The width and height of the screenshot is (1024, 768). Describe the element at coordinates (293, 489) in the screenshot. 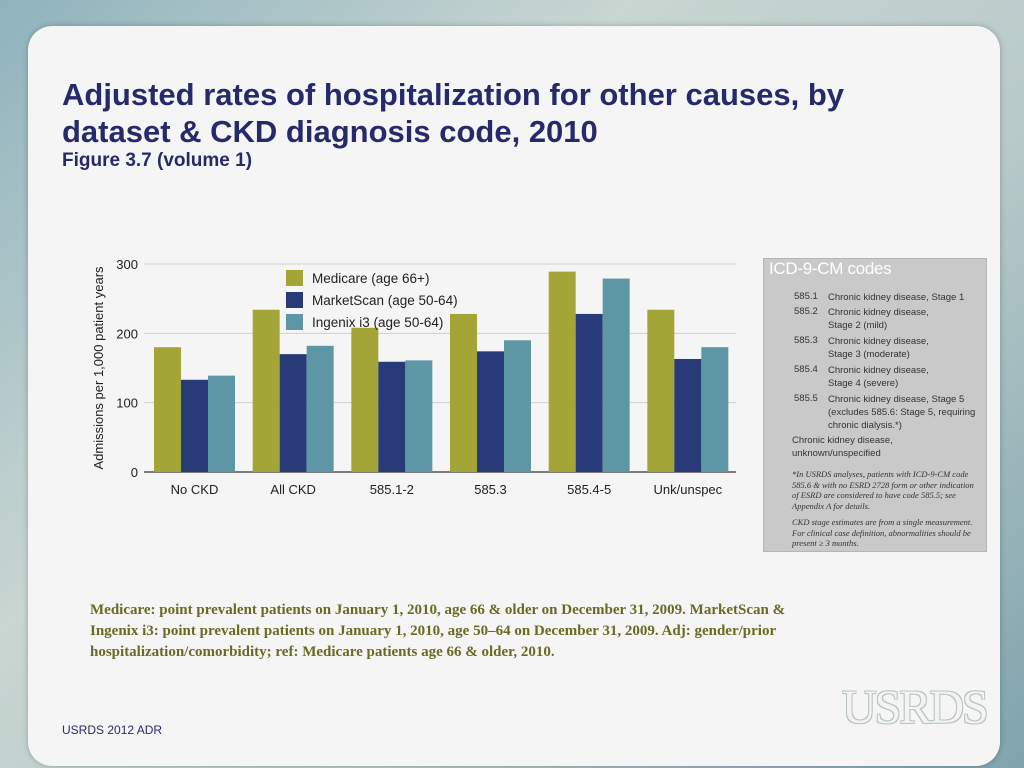

I see `x-tick-label: All CKD` at that location.